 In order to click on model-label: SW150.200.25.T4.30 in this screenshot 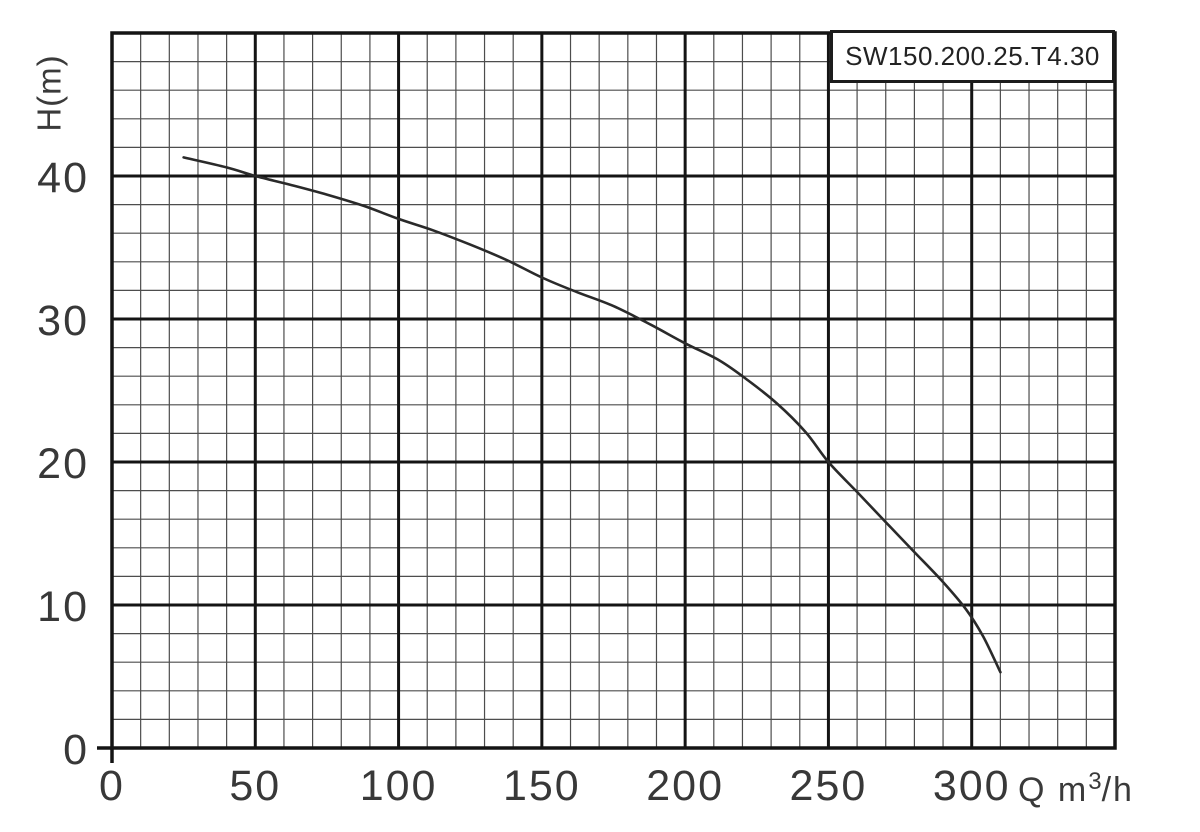, I will do `click(972, 56)`.